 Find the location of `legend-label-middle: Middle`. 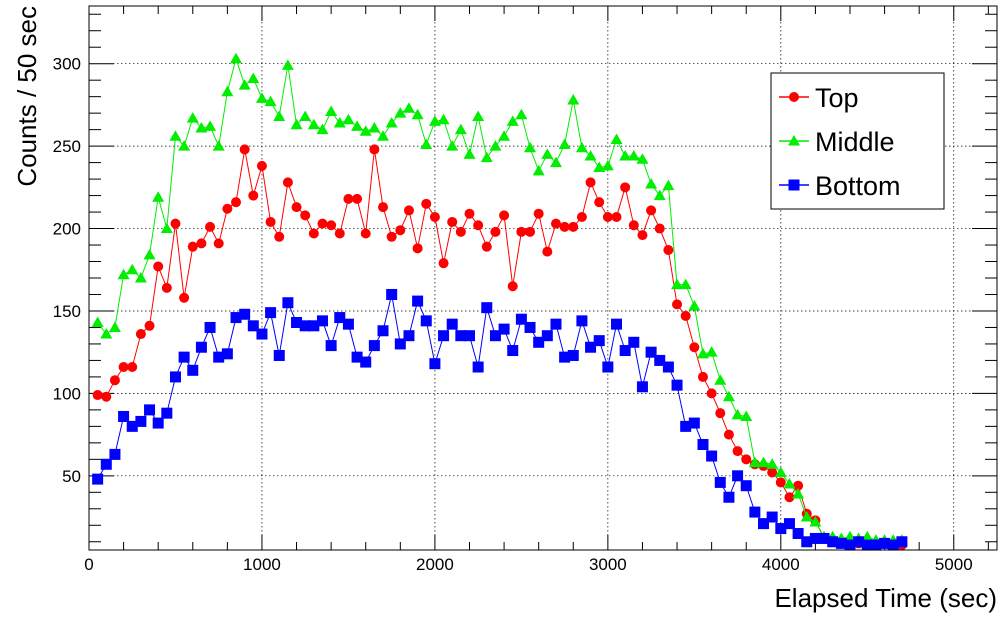

legend-label-middle: Middle is located at coordinates (855, 142).